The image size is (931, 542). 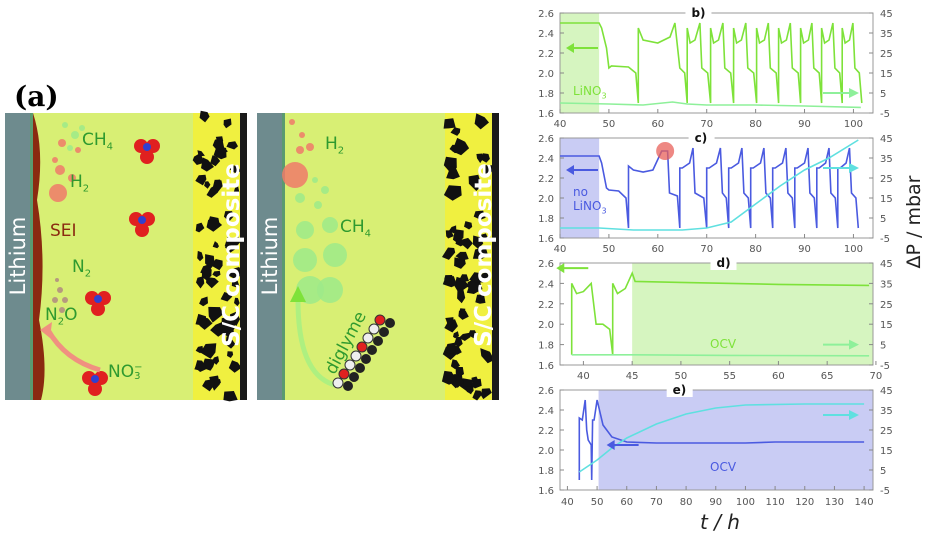 What do you see at coordinates (804, 124) in the screenshot?
I see `x-tick-label: 90` at bounding box center [804, 124].